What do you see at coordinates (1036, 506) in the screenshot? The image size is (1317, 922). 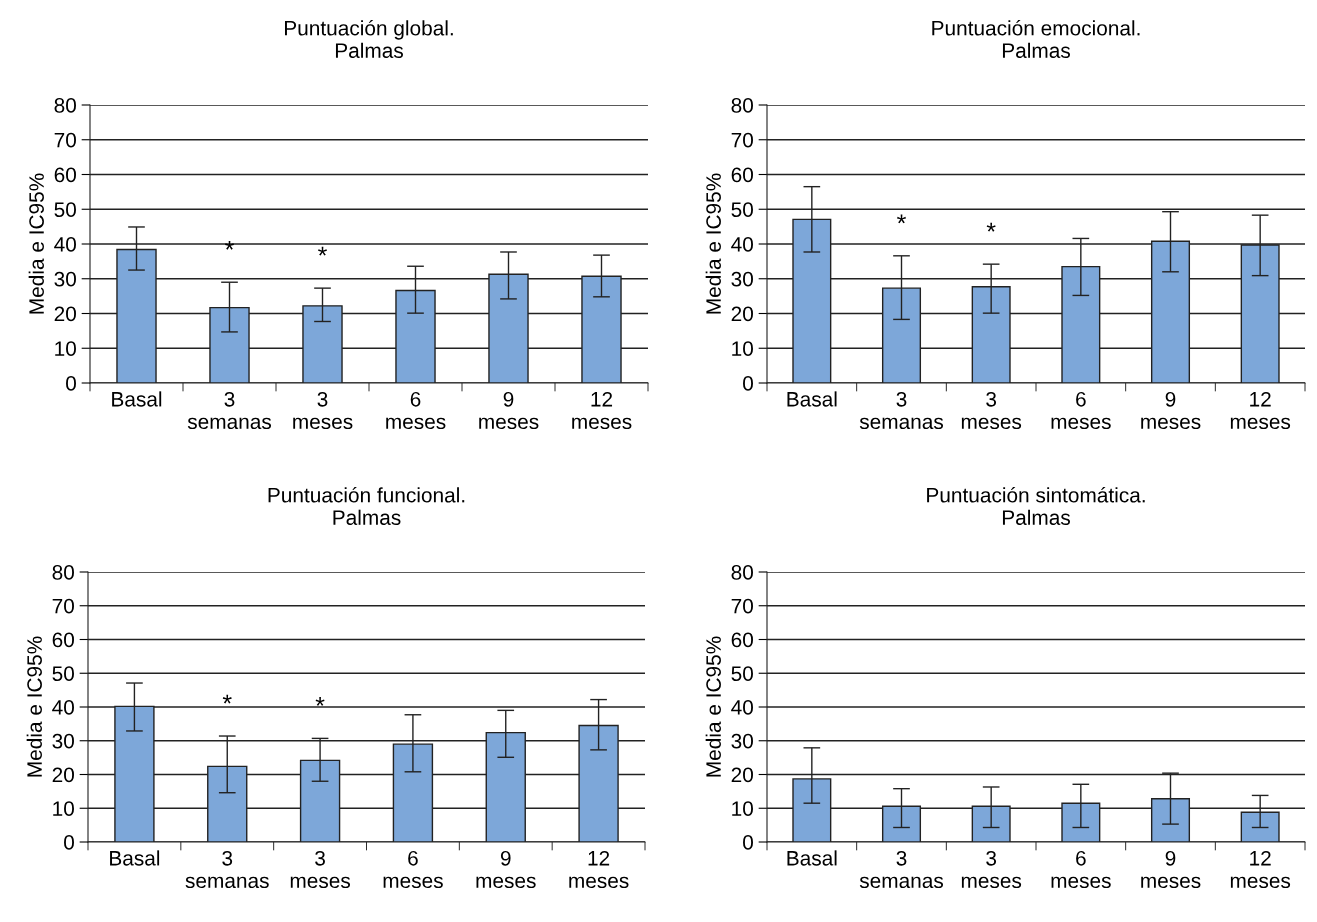 I see `chart-title: Puntuación sintomática. Palmas` at bounding box center [1036, 506].